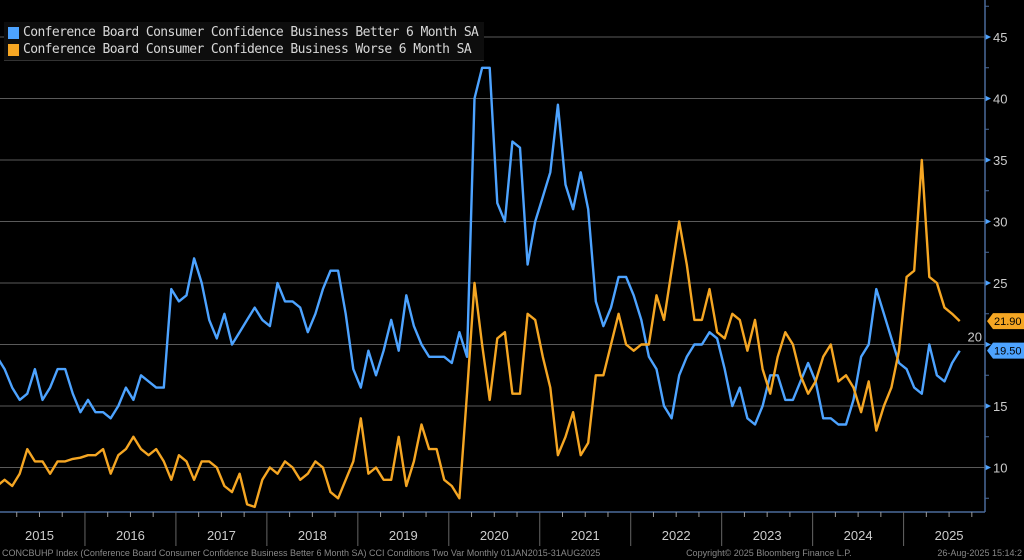 Image resolution: width=1024 pixels, height=560 pixels. What do you see at coordinates (13, 32) in the screenshot?
I see `legend-swatch-blue` at bounding box center [13, 32].